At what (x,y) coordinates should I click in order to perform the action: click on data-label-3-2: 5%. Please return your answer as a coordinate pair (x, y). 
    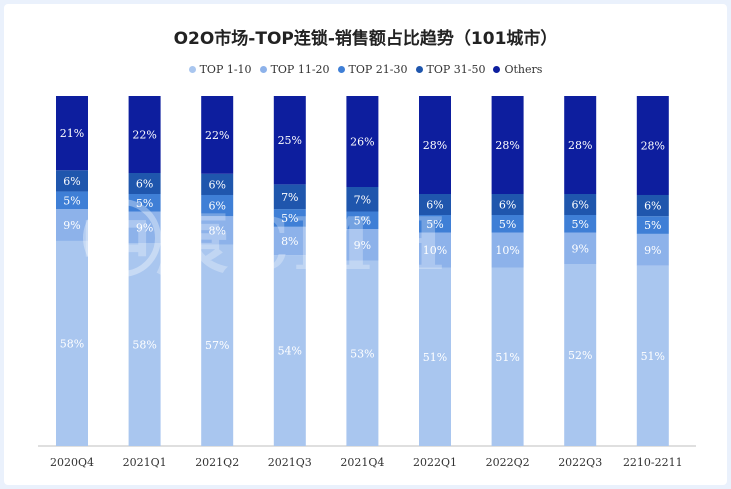
    Looking at the image, I should click on (289, 218).